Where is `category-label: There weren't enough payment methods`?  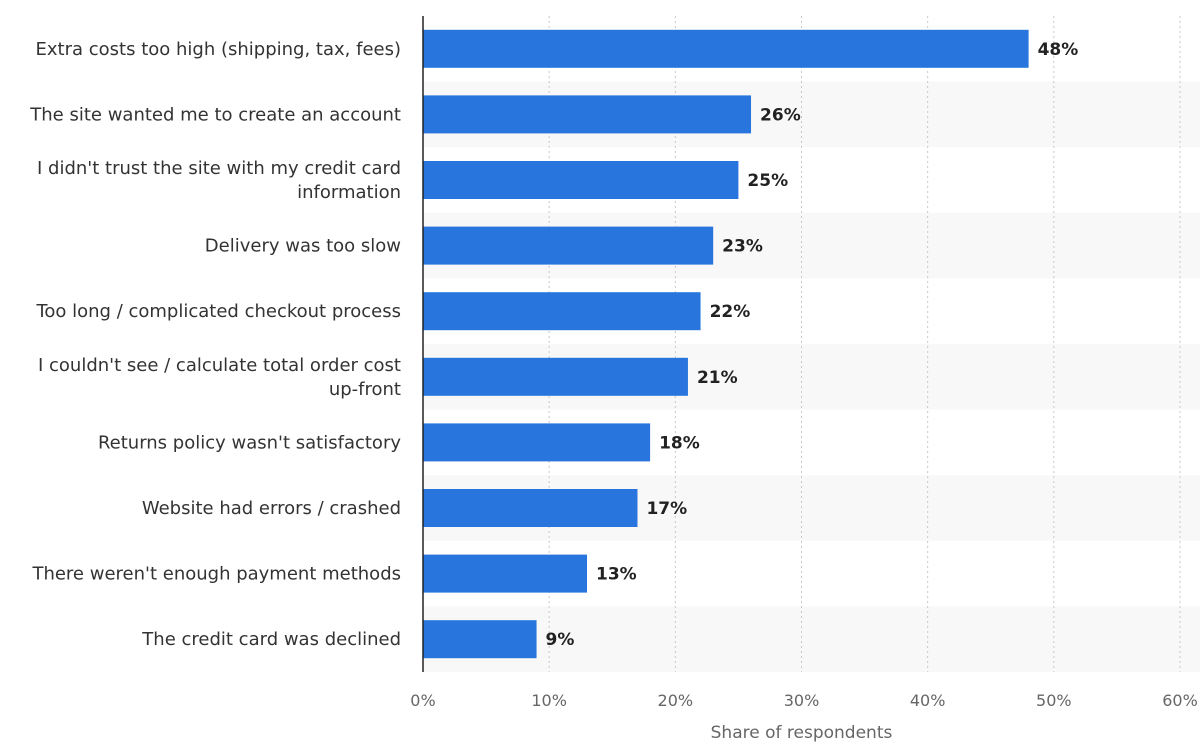 category-label: There weren't enough payment methods is located at coordinates (216, 574).